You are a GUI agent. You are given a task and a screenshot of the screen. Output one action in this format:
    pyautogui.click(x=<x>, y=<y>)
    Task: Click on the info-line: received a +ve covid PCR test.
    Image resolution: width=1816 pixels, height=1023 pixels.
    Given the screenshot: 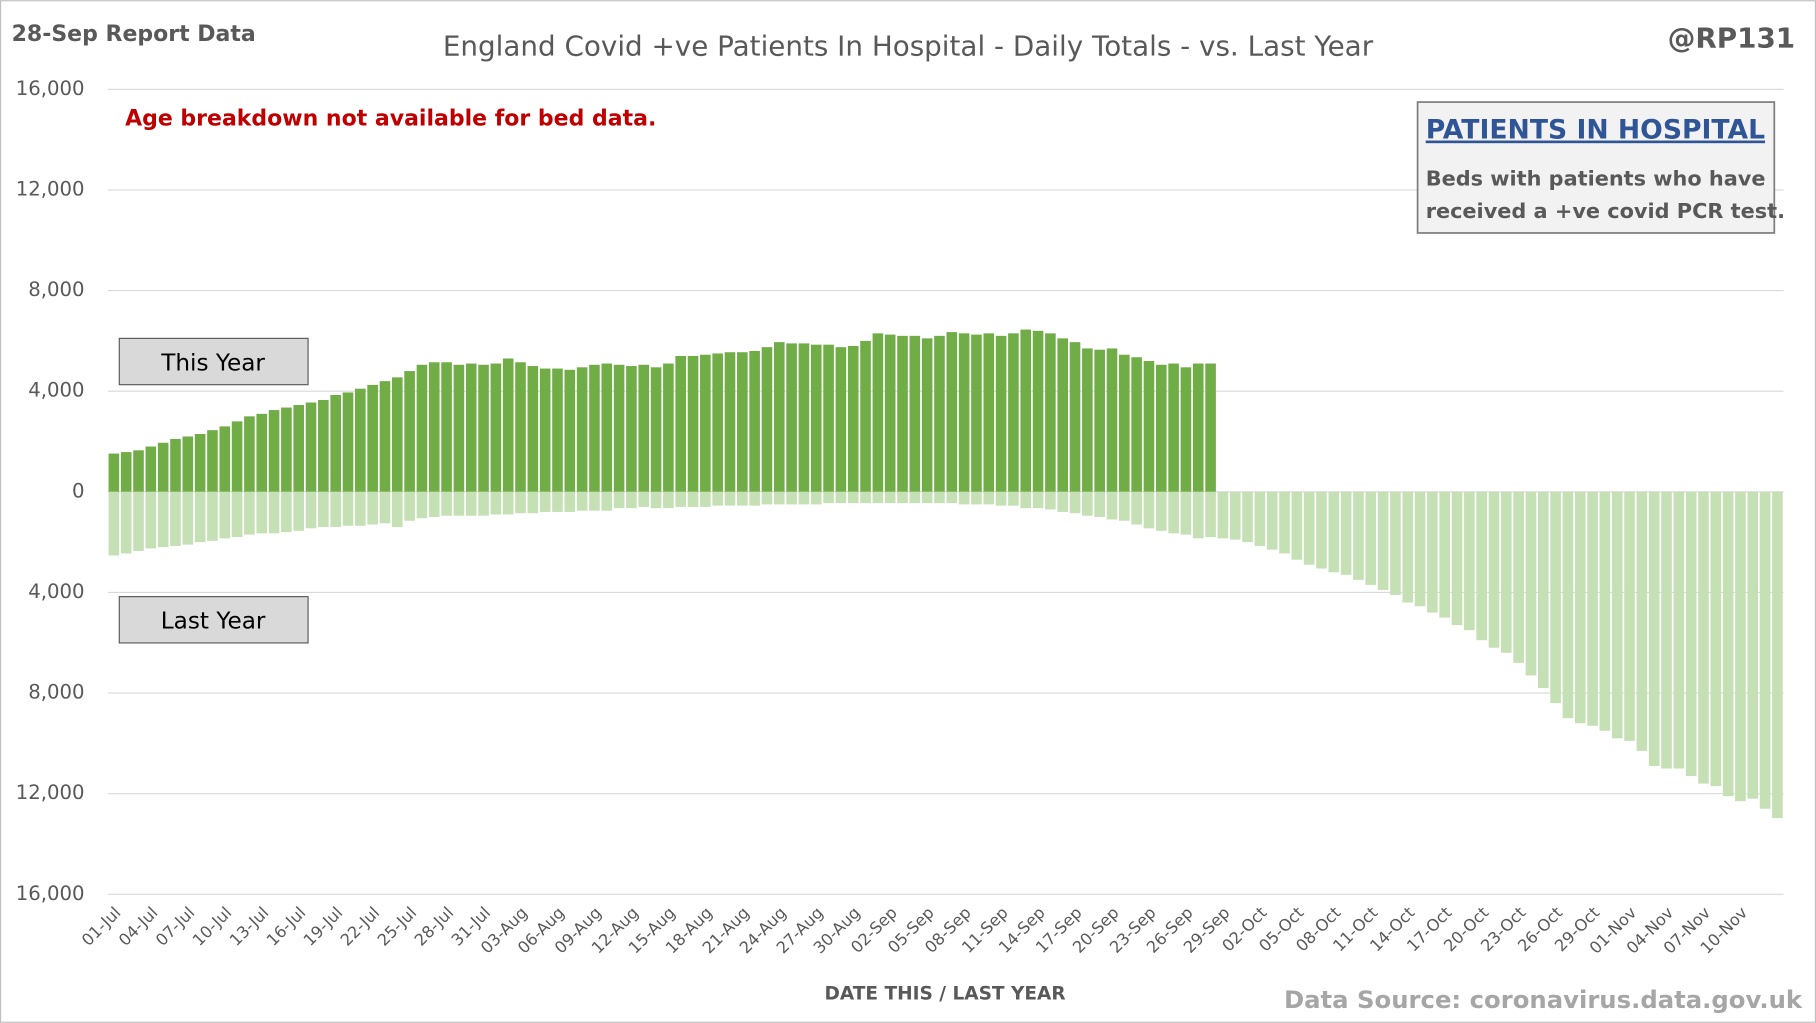 What is the action you would take?
    pyautogui.click(x=1605, y=211)
    